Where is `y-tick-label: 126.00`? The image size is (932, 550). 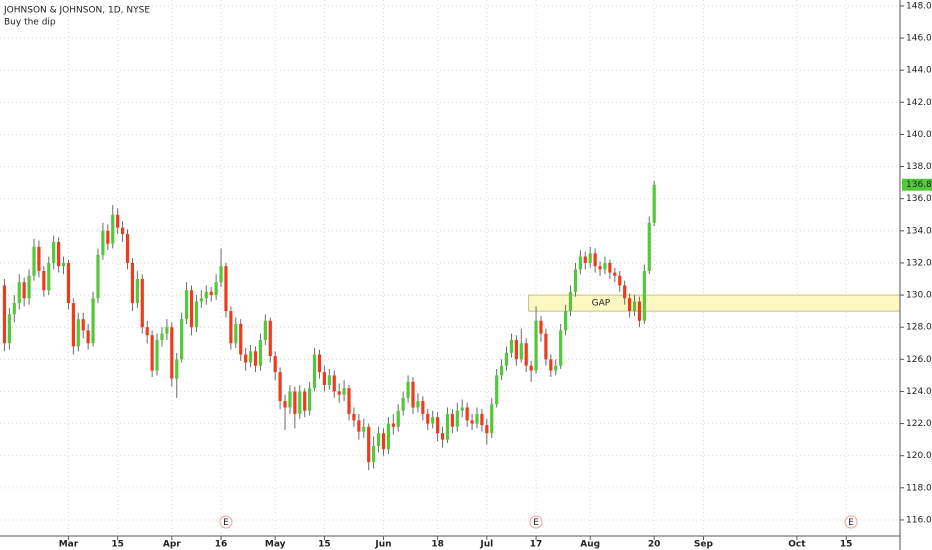
y-tick-label: 126.00 is located at coordinates (919, 360).